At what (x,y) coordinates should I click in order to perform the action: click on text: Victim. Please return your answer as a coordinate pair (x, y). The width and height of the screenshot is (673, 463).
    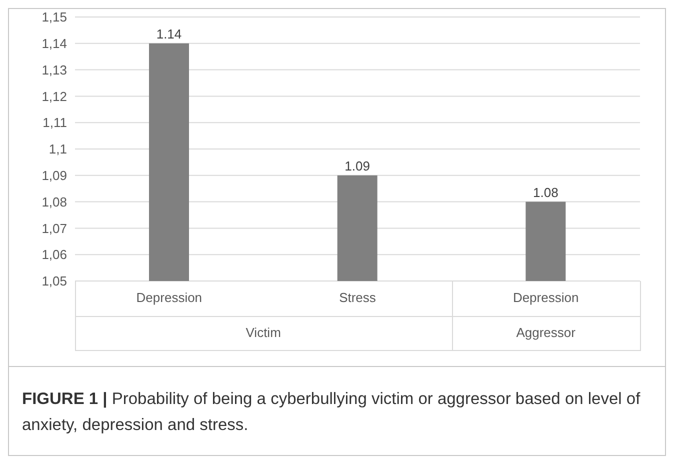
    Looking at the image, I should click on (263, 332).